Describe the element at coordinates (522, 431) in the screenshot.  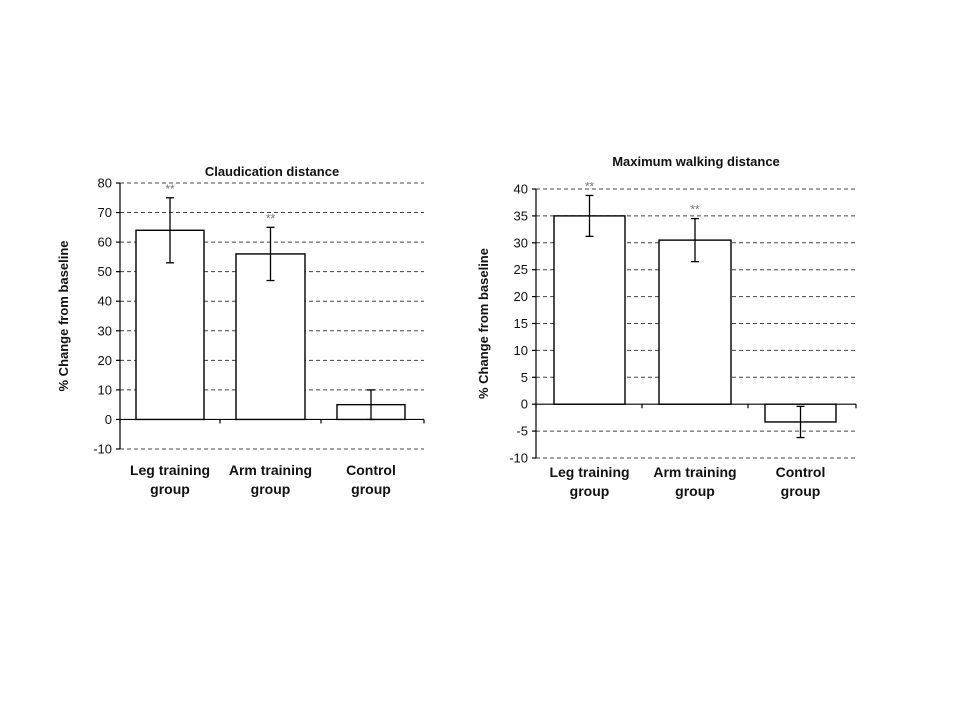
I see `y-tick-label: -5` at that location.